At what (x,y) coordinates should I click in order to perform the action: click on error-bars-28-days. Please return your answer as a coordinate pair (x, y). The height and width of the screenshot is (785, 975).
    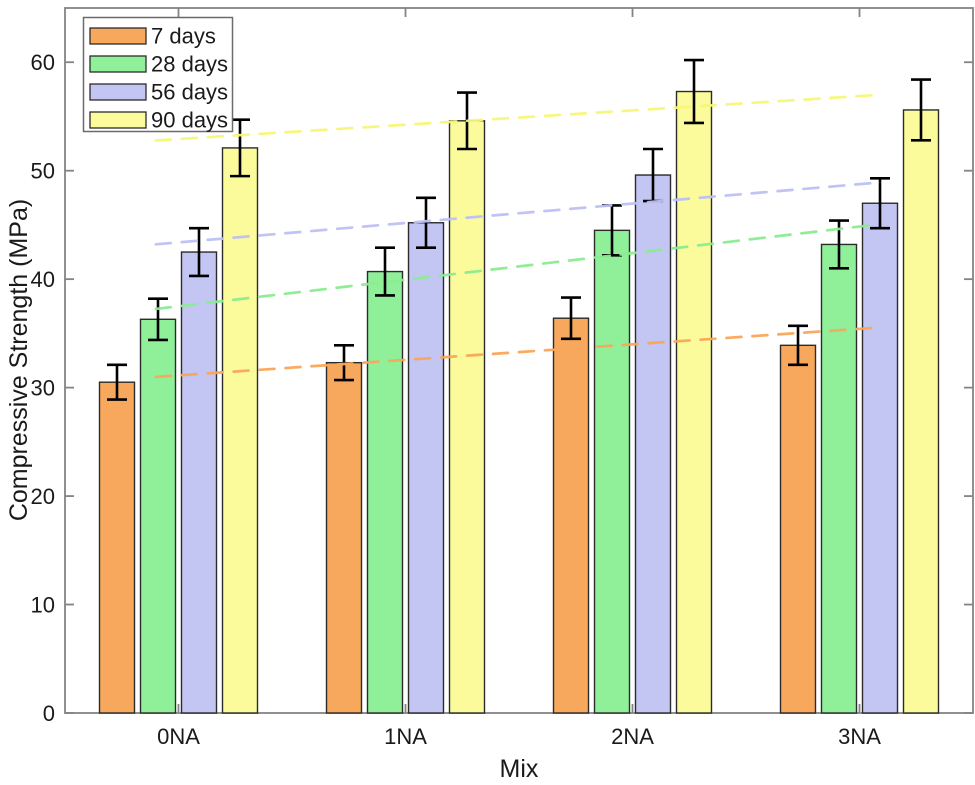
    Looking at the image, I should click on (498, 273).